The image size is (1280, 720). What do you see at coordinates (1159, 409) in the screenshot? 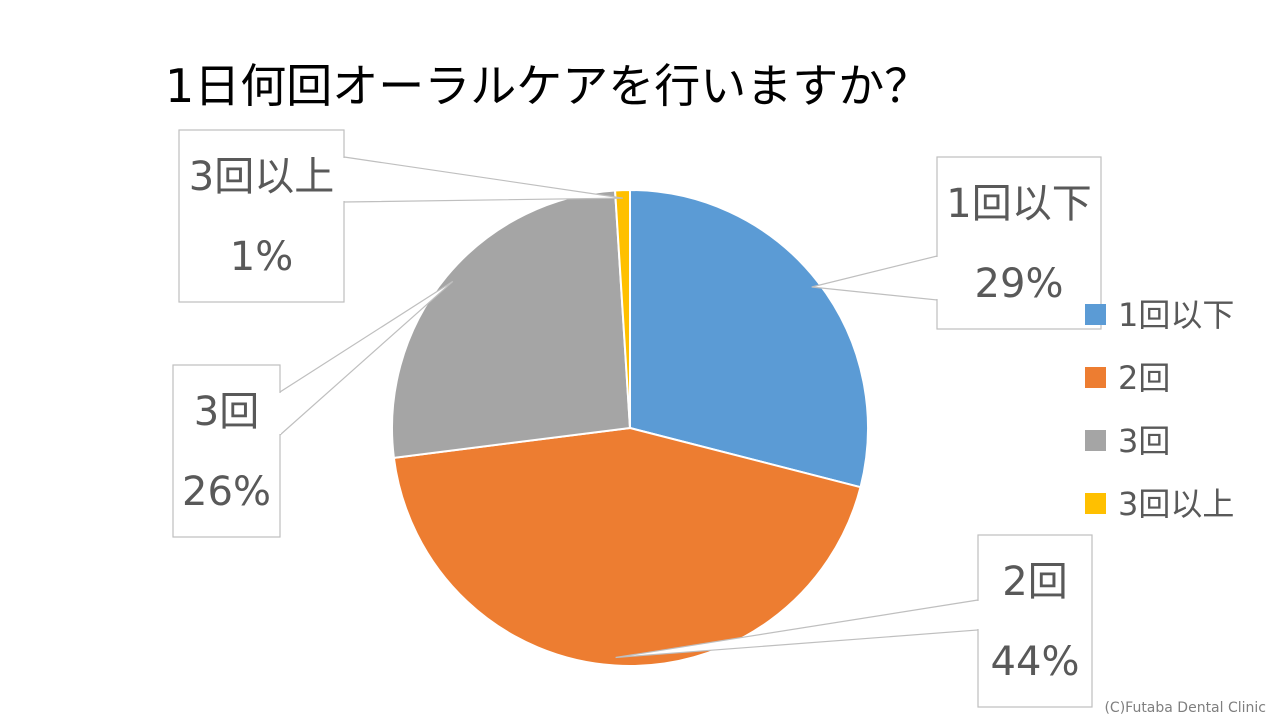
I see `legend: 1回以下 2回 3回 3回以上` at bounding box center [1159, 409].